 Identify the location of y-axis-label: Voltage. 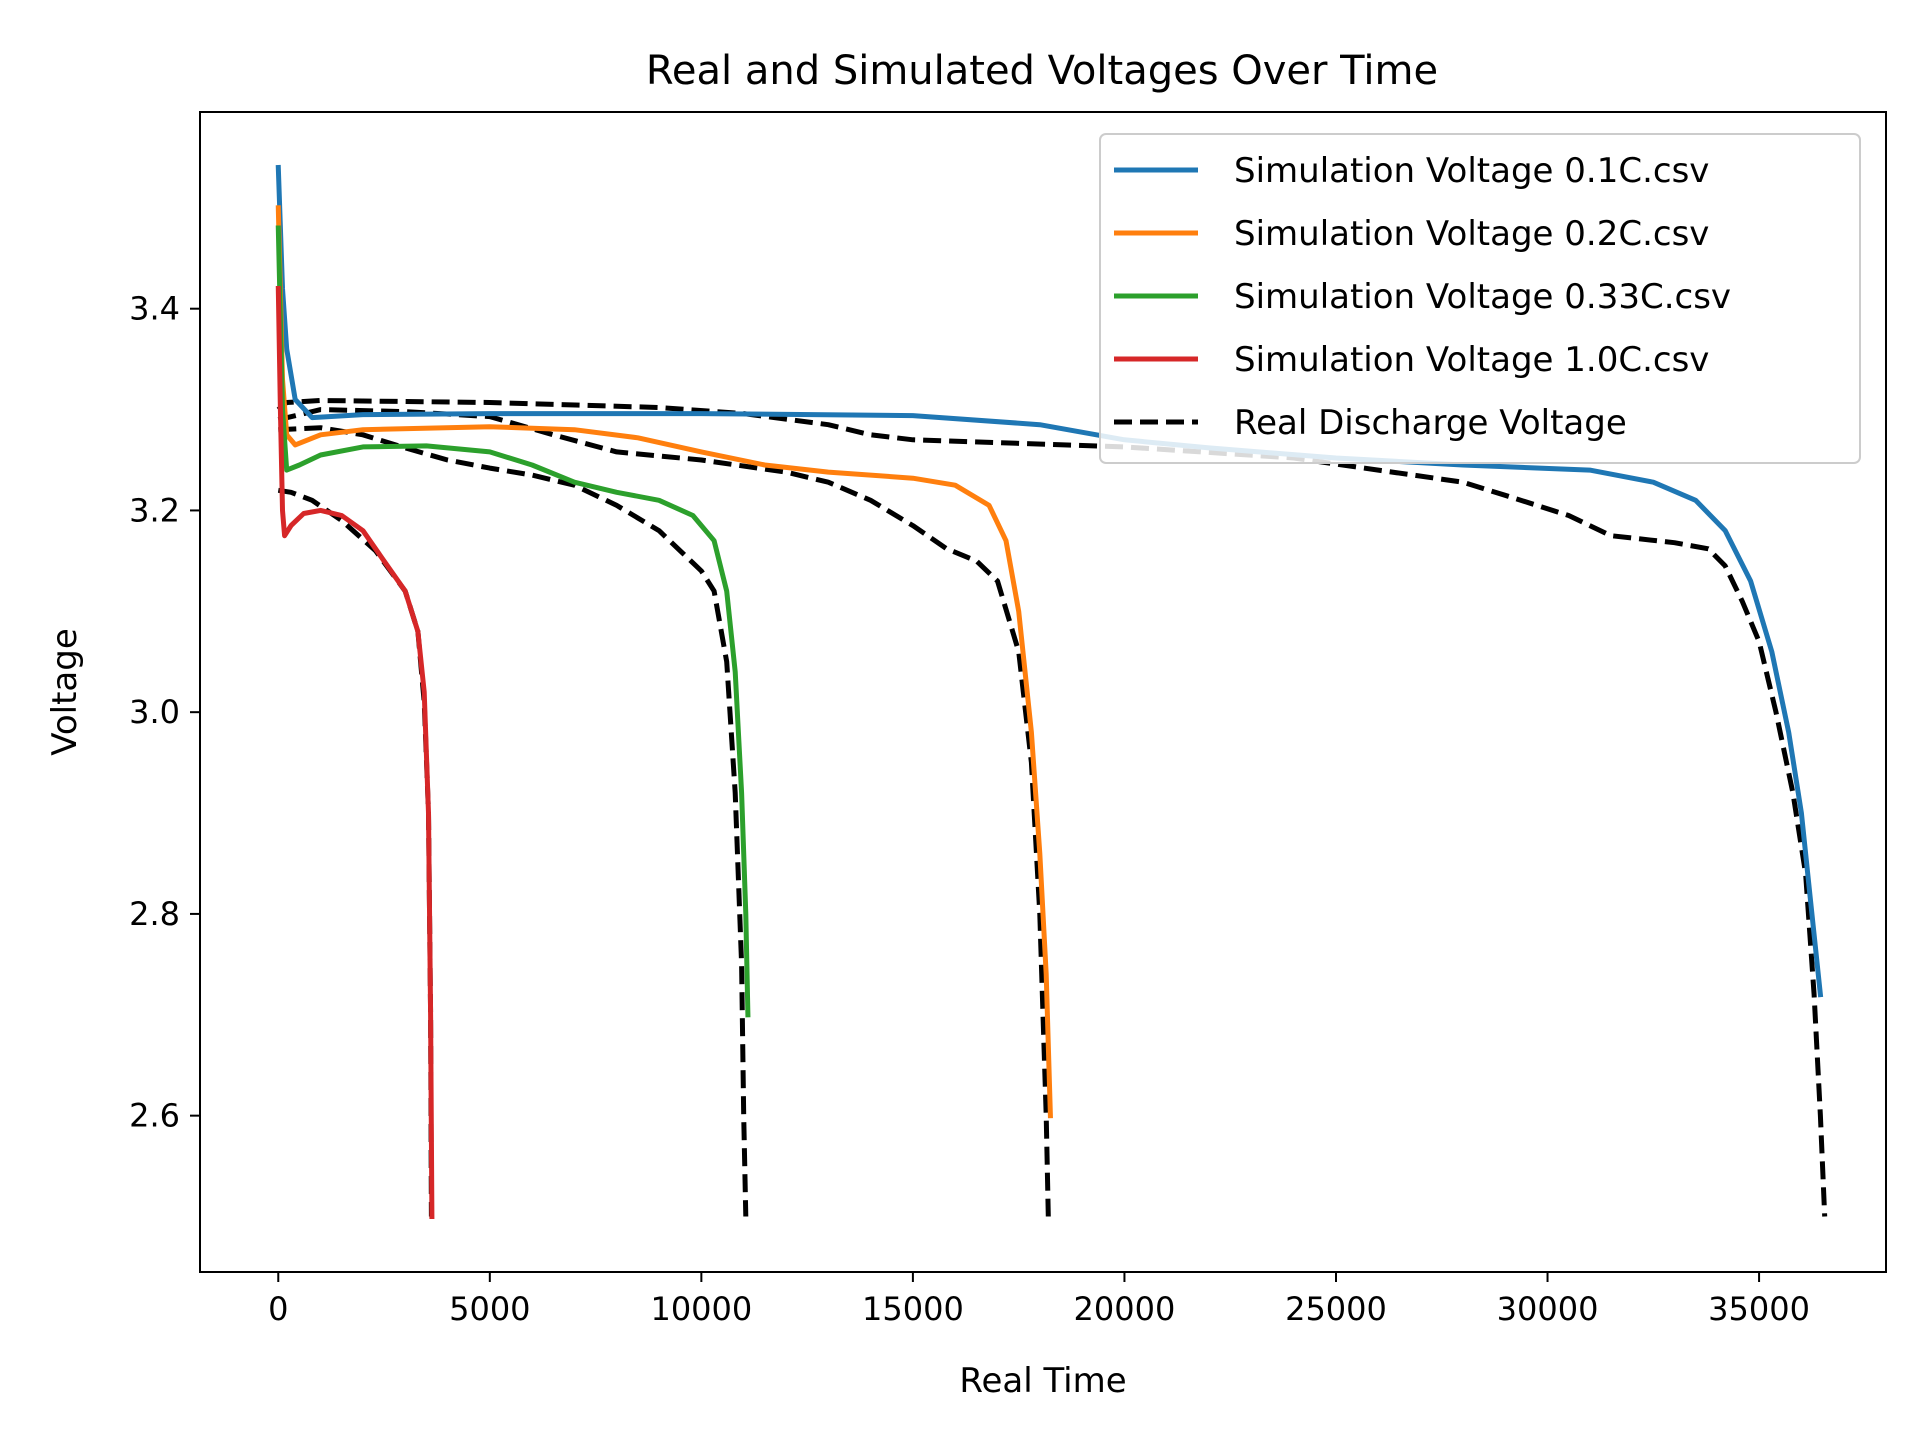
(65, 692).